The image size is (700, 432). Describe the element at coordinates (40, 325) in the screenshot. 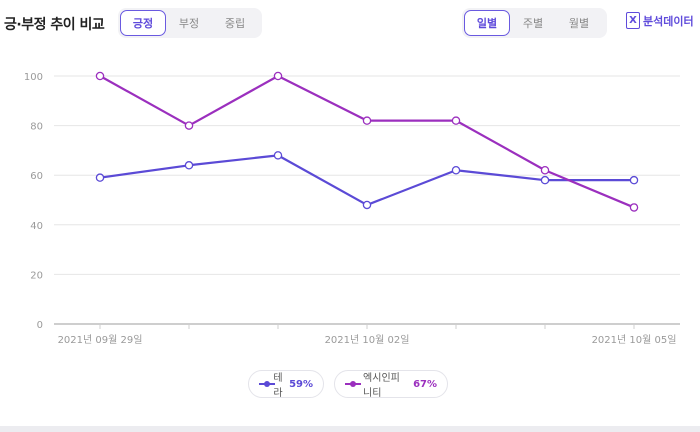

I see `y-tick-label: 0` at that location.